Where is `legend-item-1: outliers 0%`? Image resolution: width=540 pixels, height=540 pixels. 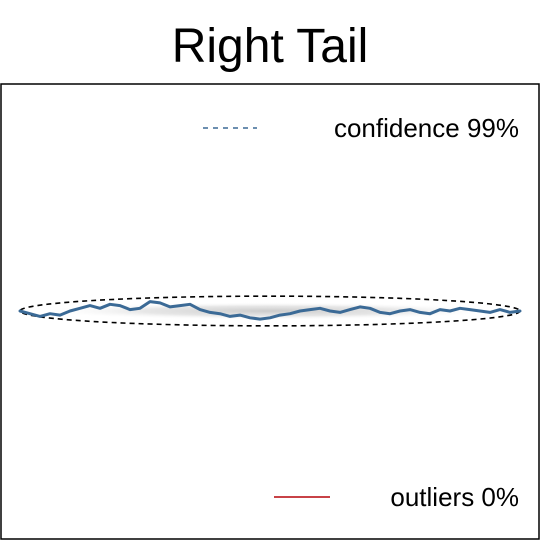
legend-item-1: outliers 0% is located at coordinates (396, 497).